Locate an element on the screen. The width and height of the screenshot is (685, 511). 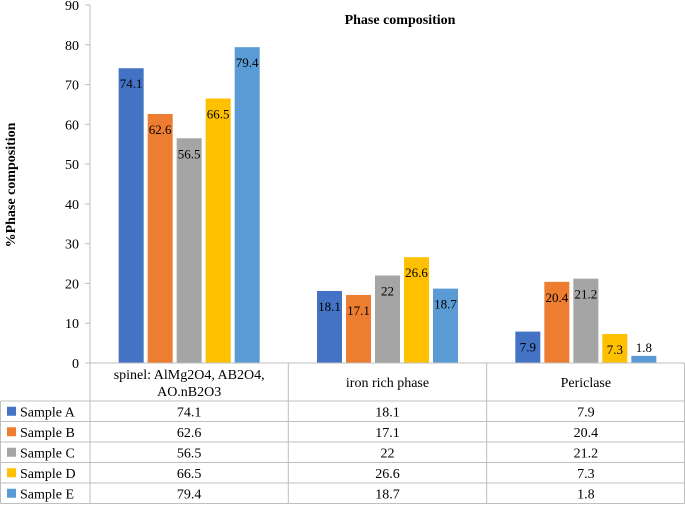
legend-label: Sample B is located at coordinates (47, 433).